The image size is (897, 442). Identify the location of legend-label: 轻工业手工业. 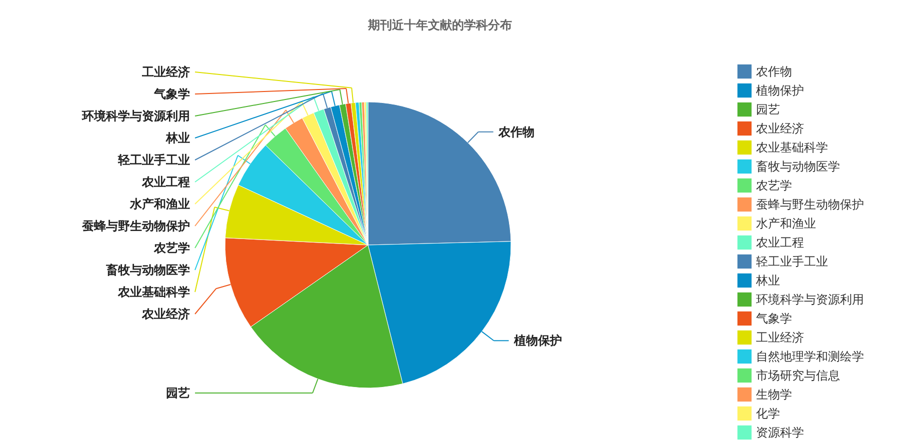
(792, 261).